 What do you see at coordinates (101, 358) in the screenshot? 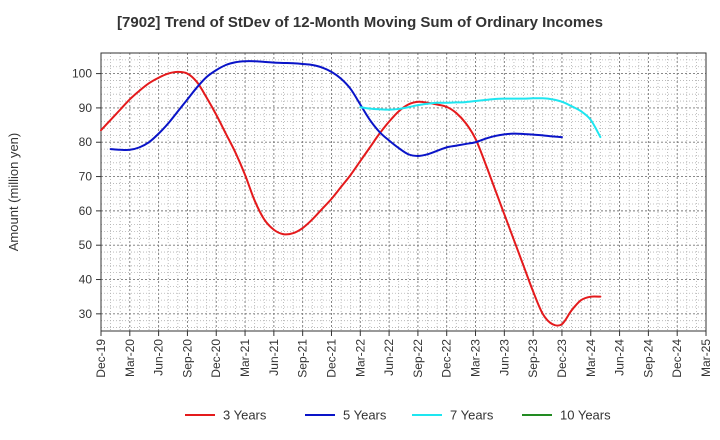
I see `x-tick-label: Dec-19` at bounding box center [101, 358].